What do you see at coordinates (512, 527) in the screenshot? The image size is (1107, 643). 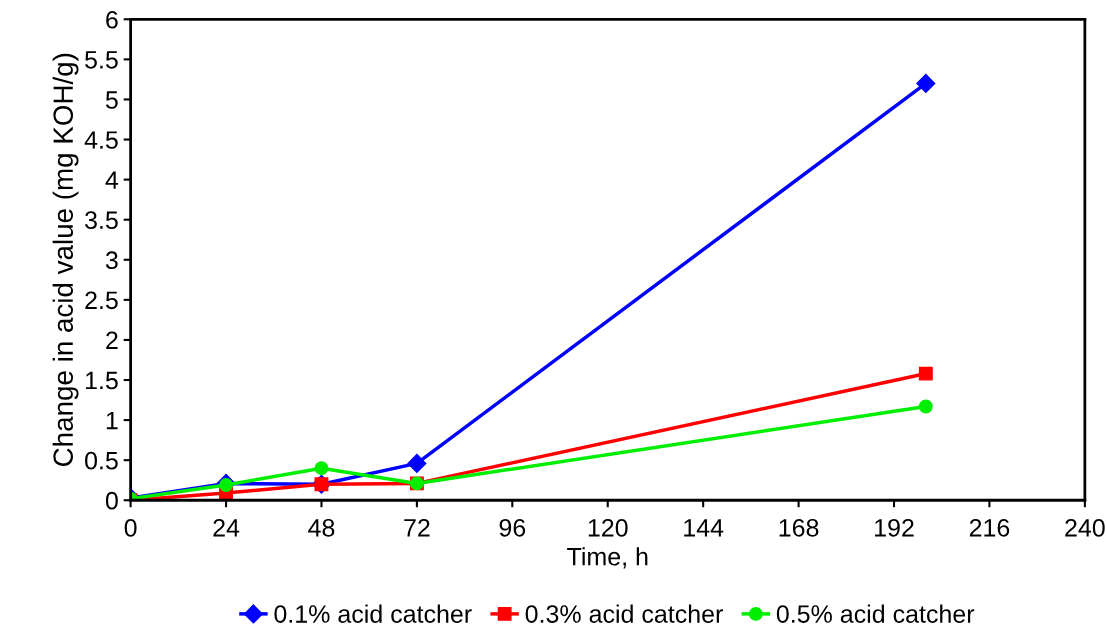 I see `x-tick-label: 96` at bounding box center [512, 527].